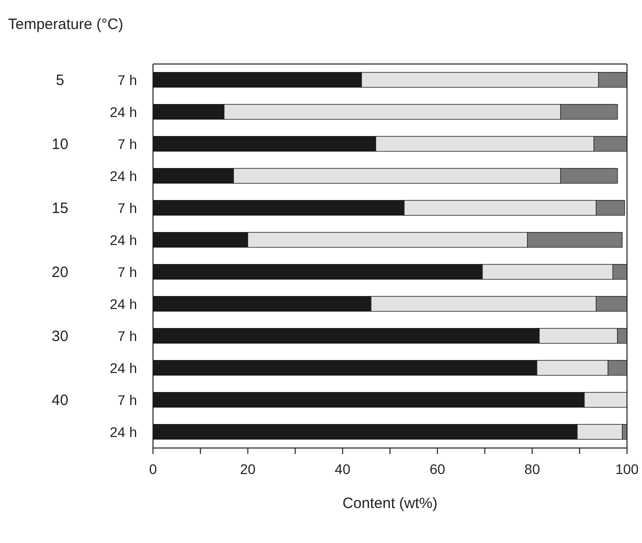  Describe the element at coordinates (342, 468) in the screenshot. I see `x-tick-label: 40` at that location.